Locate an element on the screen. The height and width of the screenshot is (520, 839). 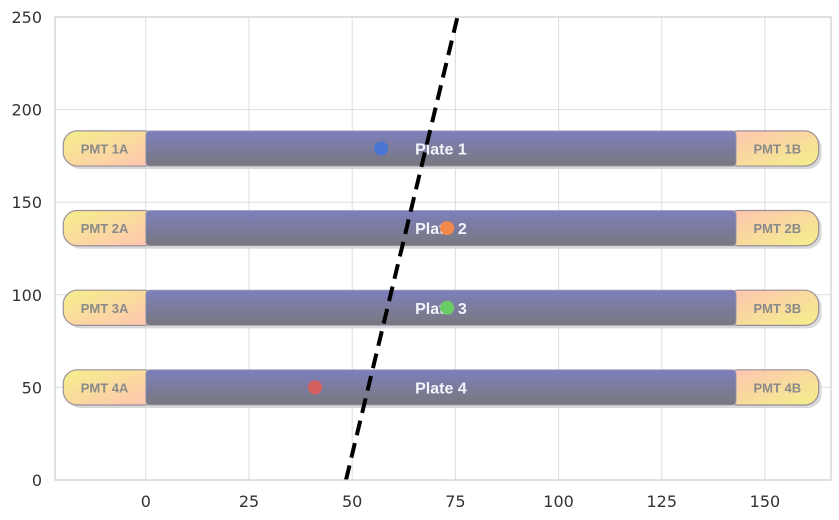
x-tick-label: 0 is located at coordinates (146, 501).